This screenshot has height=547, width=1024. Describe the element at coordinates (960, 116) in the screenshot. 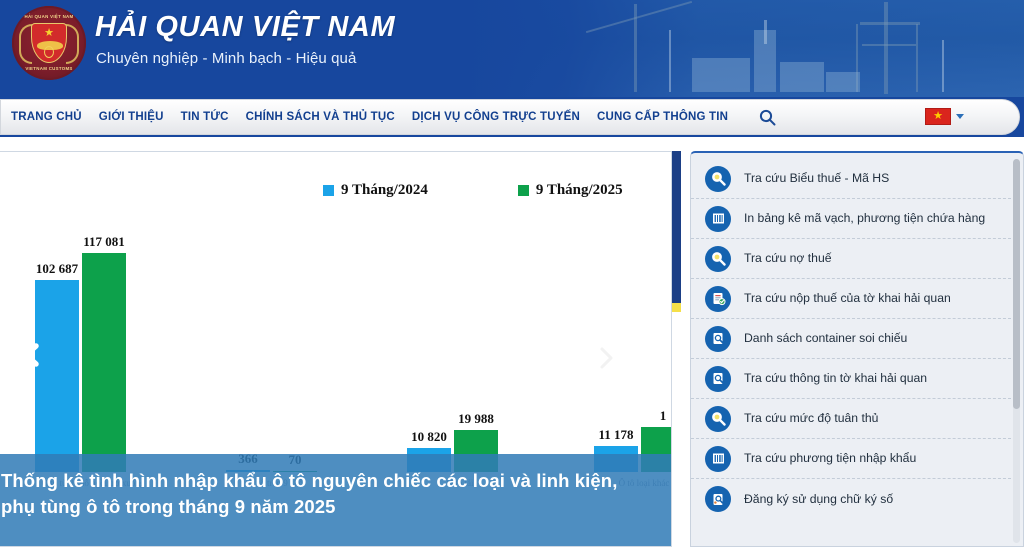

I see `chevron-down-icon` at that location.